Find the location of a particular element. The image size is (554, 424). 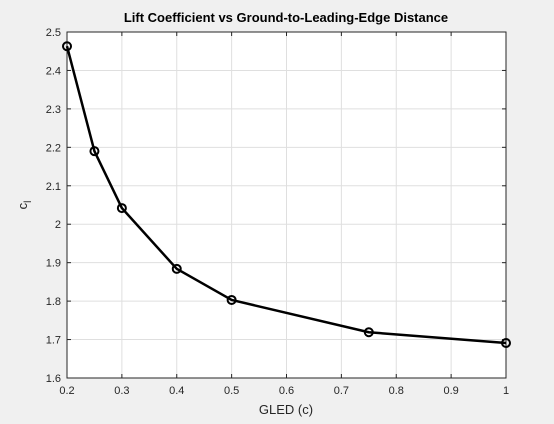

y-tick-label: 2 is located at coordinates (58, 225).